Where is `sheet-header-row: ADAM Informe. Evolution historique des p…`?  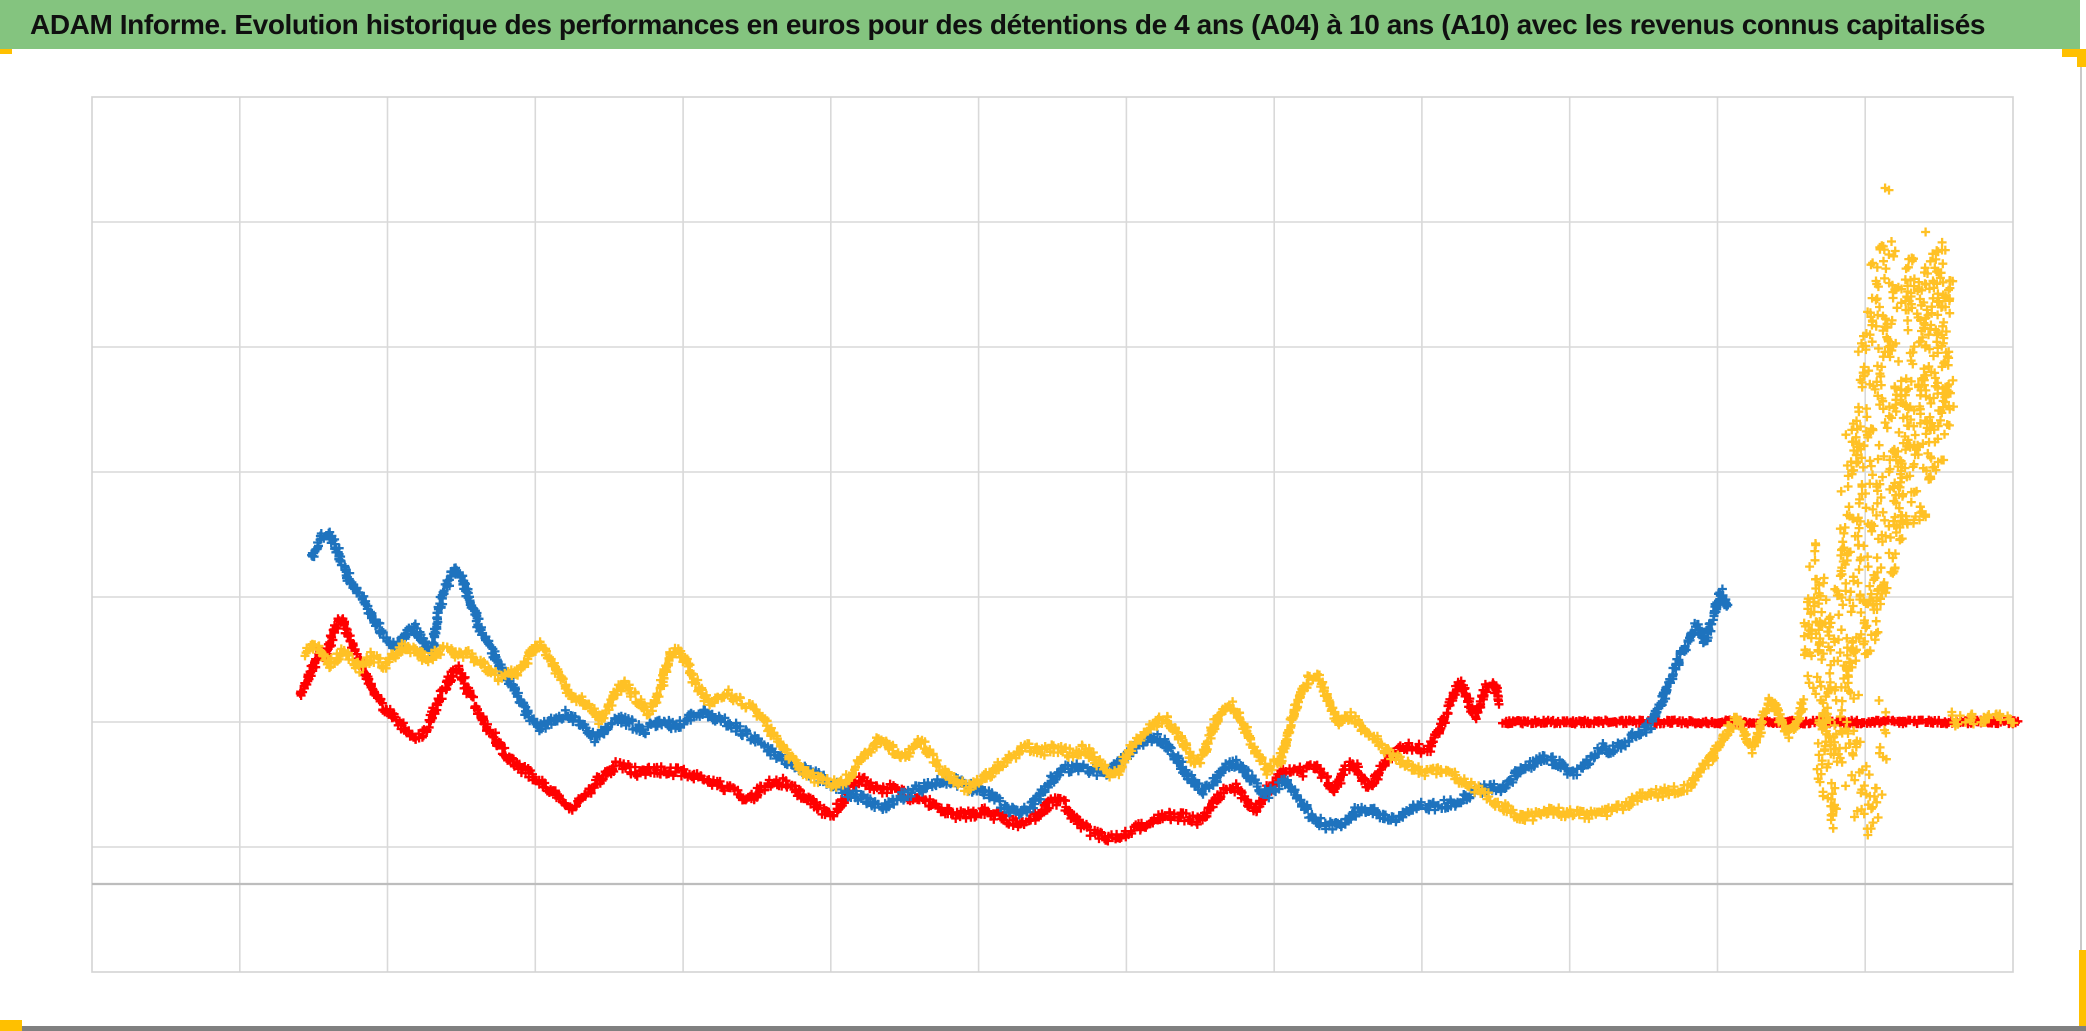 sheet-header-row: ADAM Informe. Evolution historique des p… is located at coordinates (1040, 24).